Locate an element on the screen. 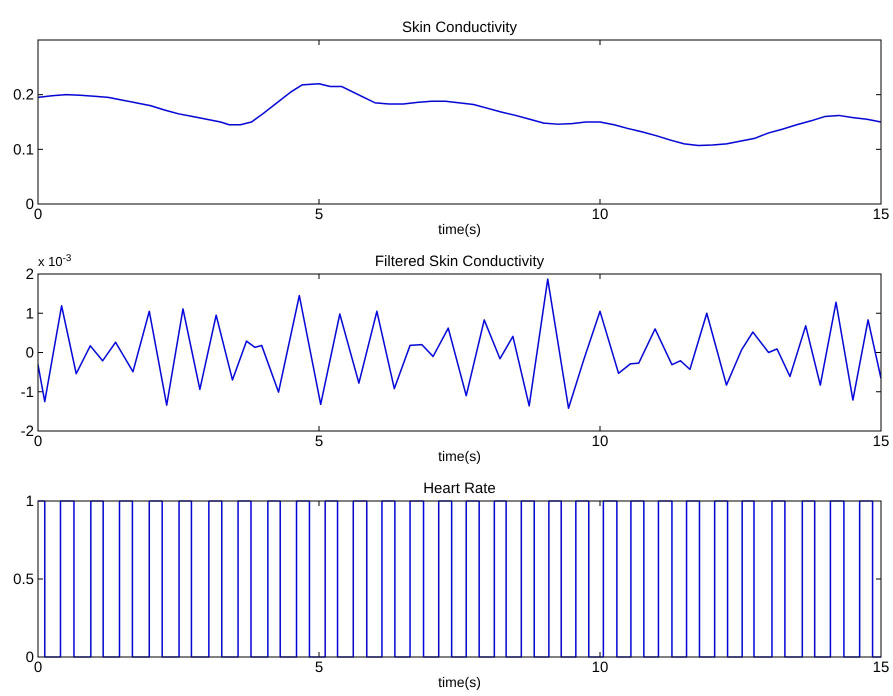 The image size is (893, 696). text: x 10$^{-3}$ is located at coordinates (55, 260).